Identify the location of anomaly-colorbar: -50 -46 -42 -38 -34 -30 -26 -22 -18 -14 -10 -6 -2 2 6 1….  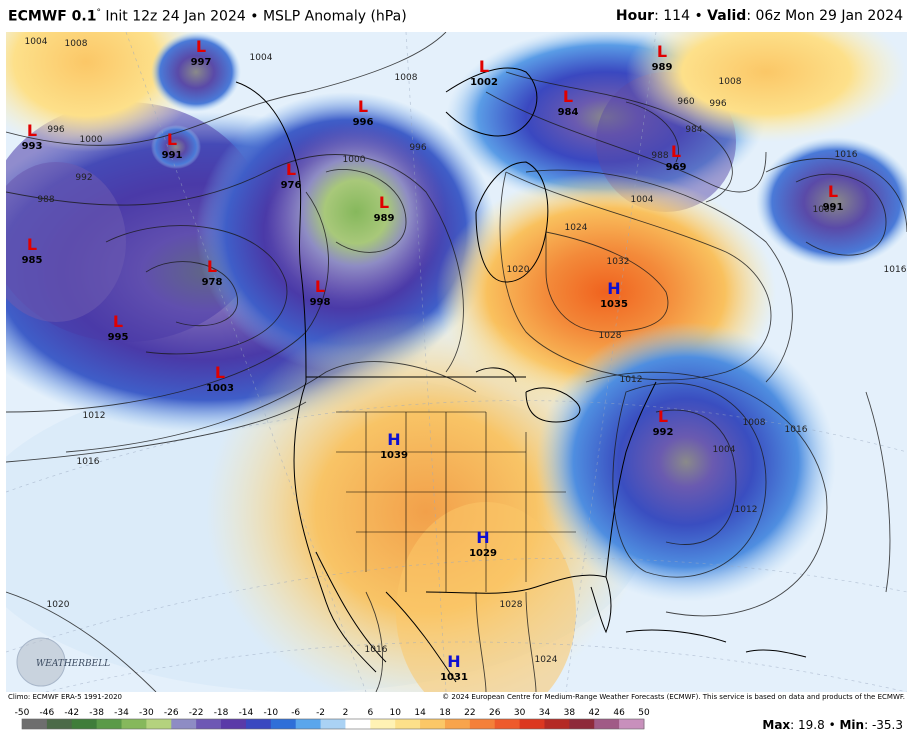
(332, 719).